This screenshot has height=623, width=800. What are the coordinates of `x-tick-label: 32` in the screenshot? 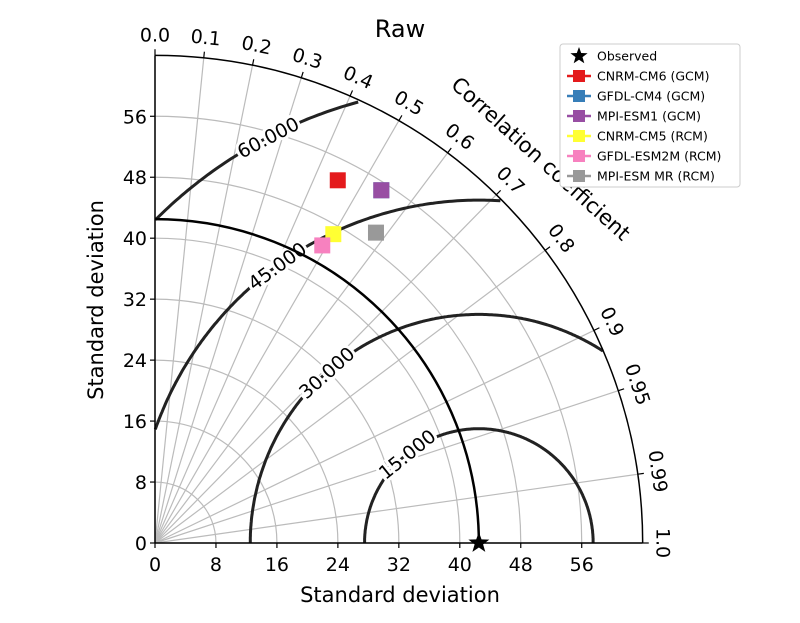 It's located at (399, 565).